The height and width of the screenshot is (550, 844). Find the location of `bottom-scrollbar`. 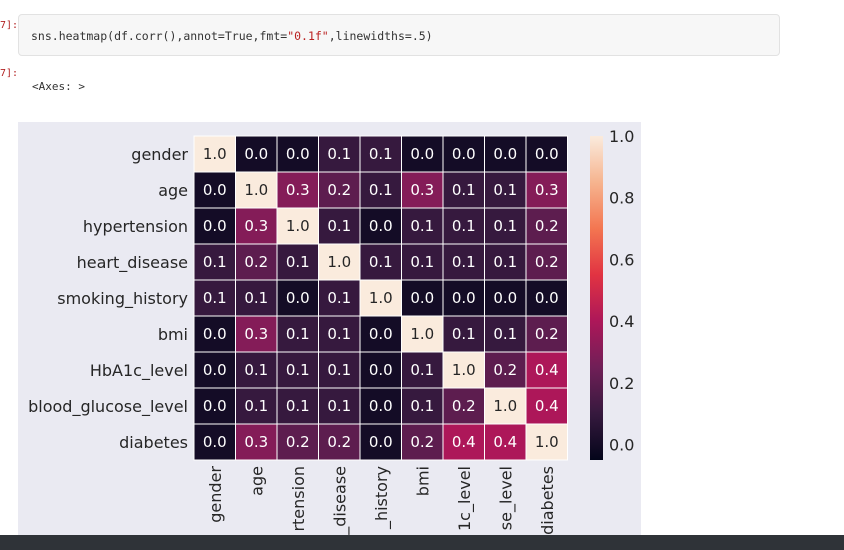

bottom-scrollbar is located at coordinates (422, 542).